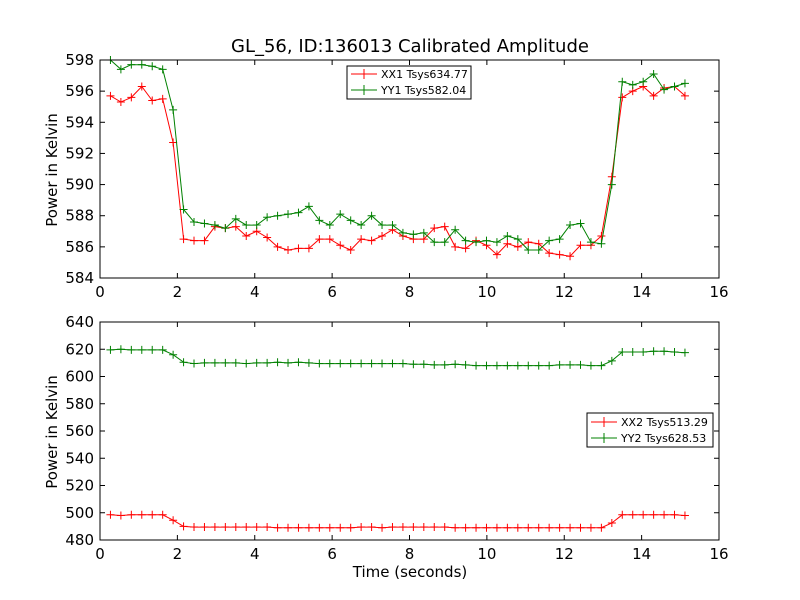  I want to click on top-chart-legend: XX1 Tsys634.77 YY1 Tsys582.04, so click(409, 82).